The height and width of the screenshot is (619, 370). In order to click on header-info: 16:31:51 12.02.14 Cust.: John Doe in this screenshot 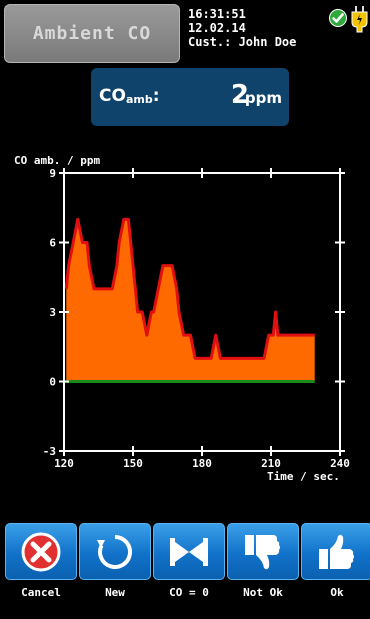, I will do `click(242, 28)`.